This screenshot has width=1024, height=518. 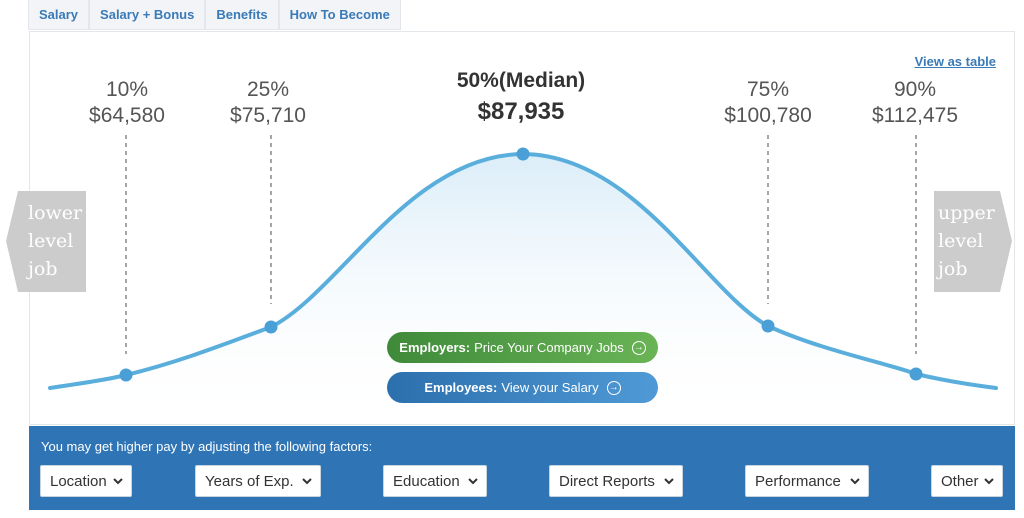 What do you see at coordinates (59, 15) in the screenshot?
I see `tab-salary: Salary` at bounding box center [59, 15].